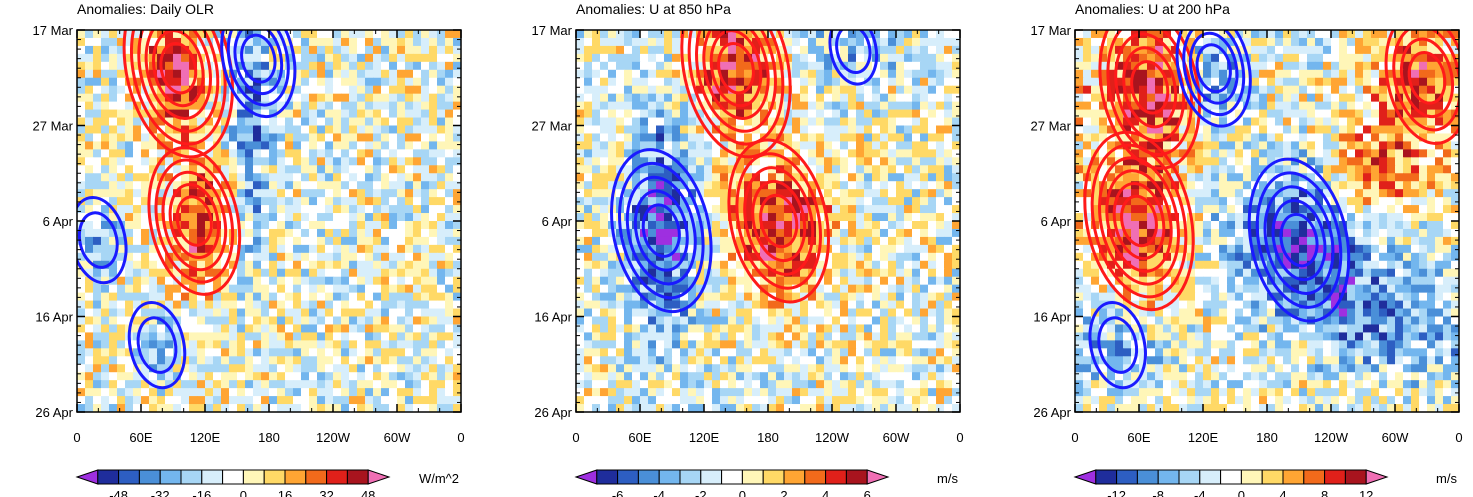 Image resolution: width=1473 pixels, height=497 pixels. Describe the element at coordinates (736, 75) in the screenshot. I see `positive-contour` at that location.